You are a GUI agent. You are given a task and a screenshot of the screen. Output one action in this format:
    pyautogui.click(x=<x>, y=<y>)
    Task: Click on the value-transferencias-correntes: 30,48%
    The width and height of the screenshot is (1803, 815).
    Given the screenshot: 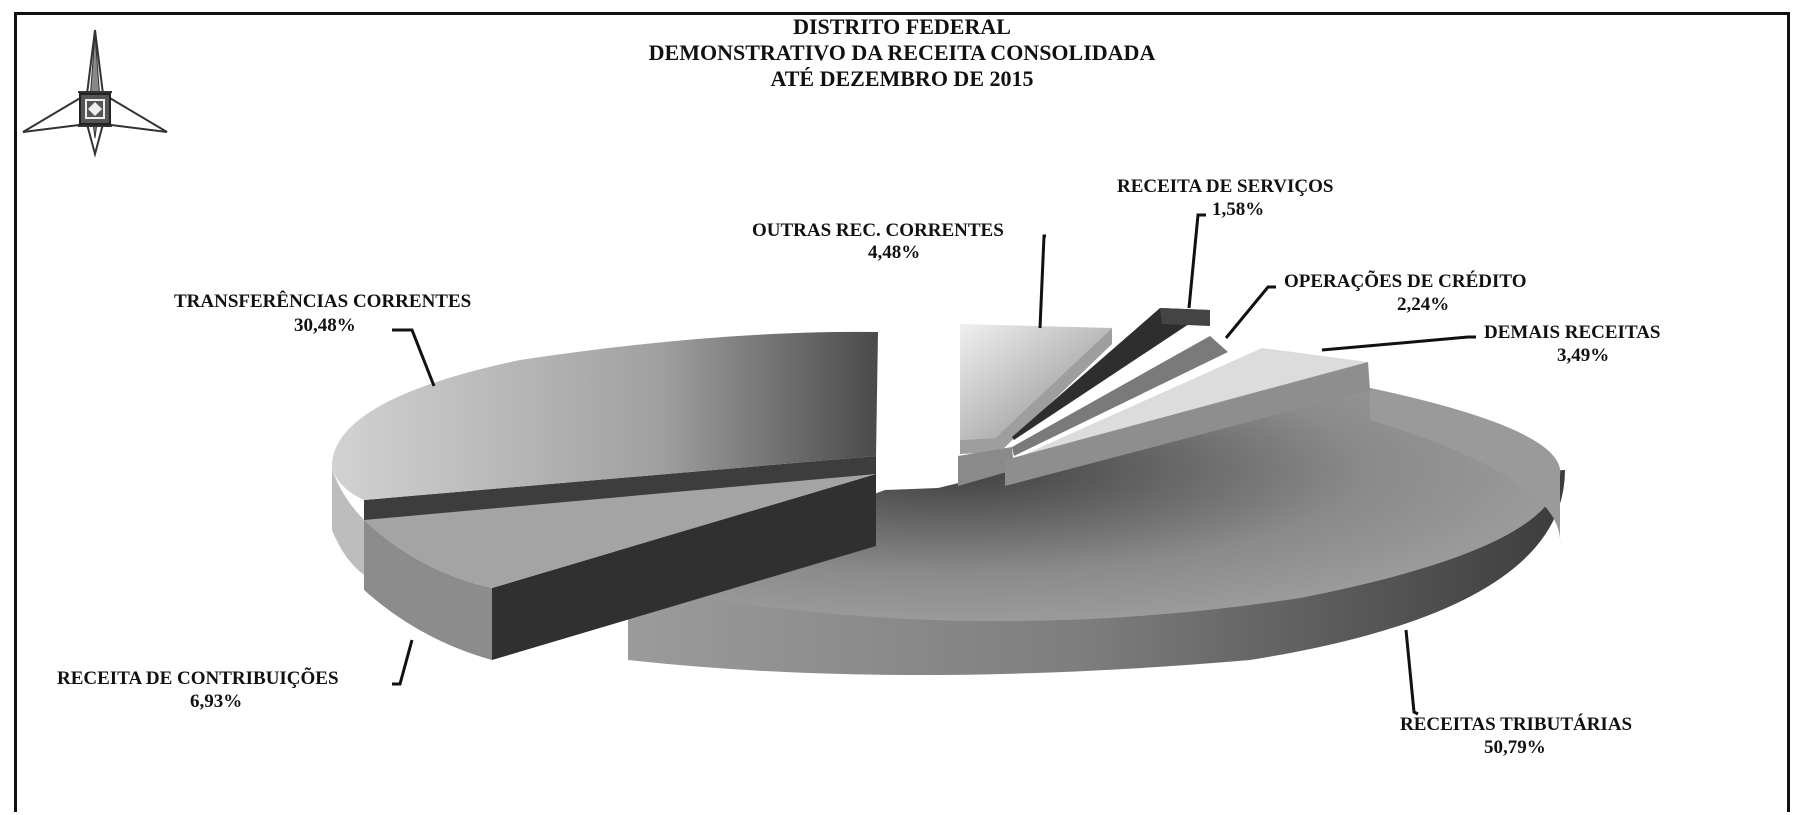 What is the action you would take?
    pyautogui.click(x=325, y=325)
    